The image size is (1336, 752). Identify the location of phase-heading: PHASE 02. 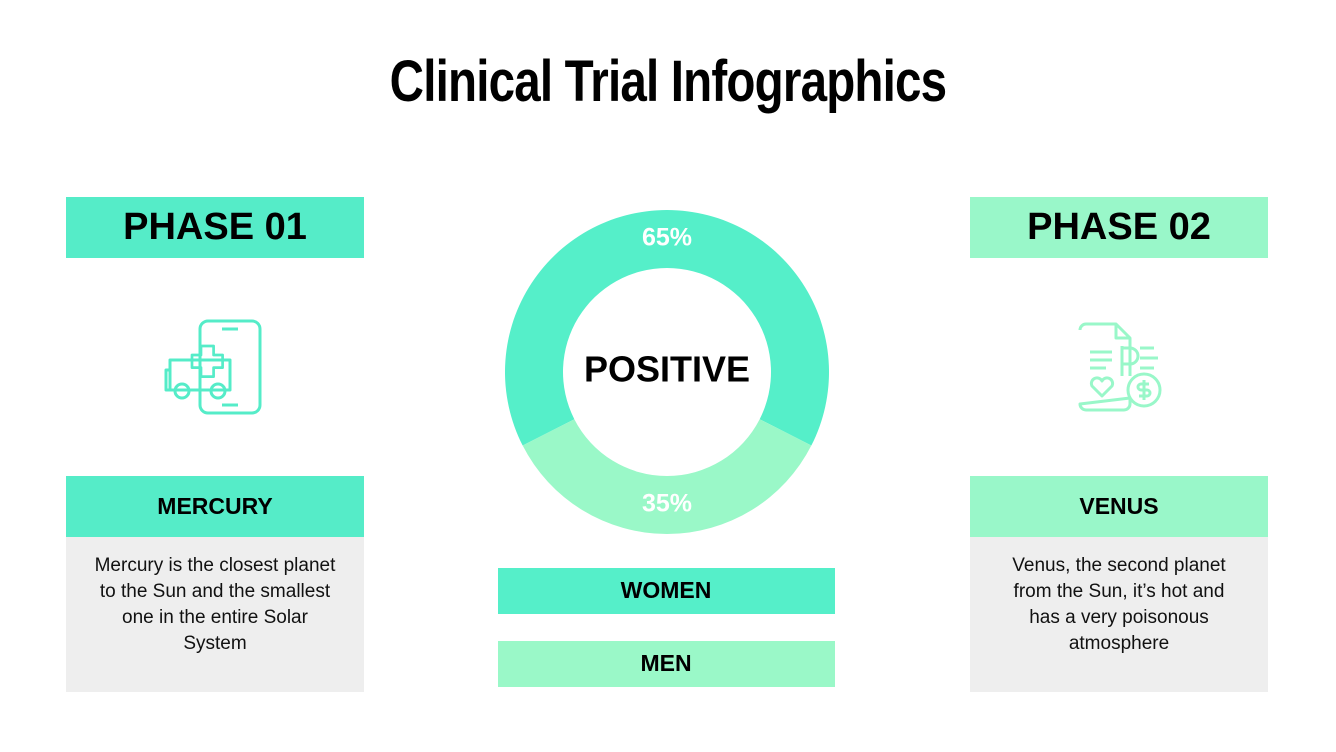
(1119, 227).